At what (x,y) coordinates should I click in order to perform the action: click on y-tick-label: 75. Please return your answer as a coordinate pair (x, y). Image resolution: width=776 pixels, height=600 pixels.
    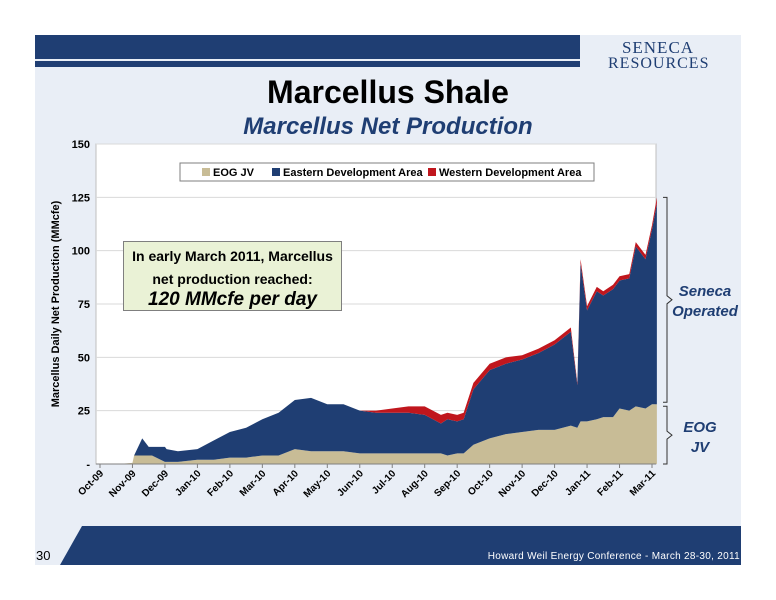
    Looking at the image, I should click on (84, 305).